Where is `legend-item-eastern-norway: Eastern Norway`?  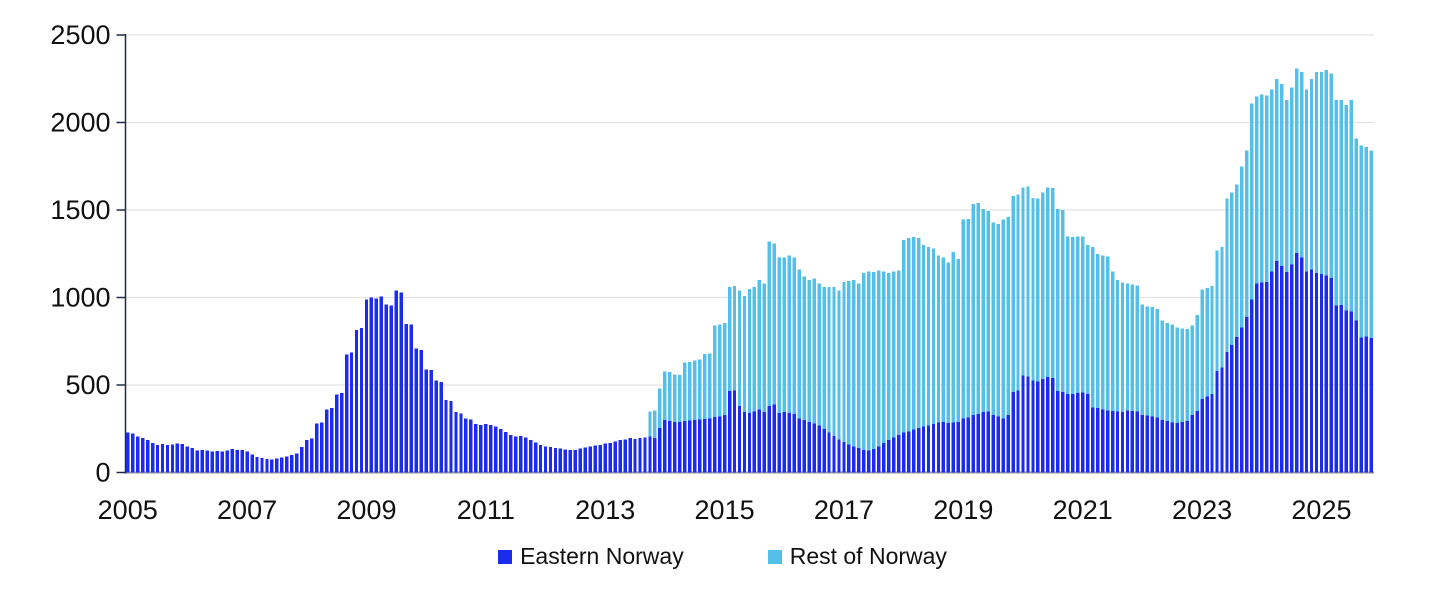
legend-item-eastern-norway: Eastern Norway is located at coordinates (591, 556).